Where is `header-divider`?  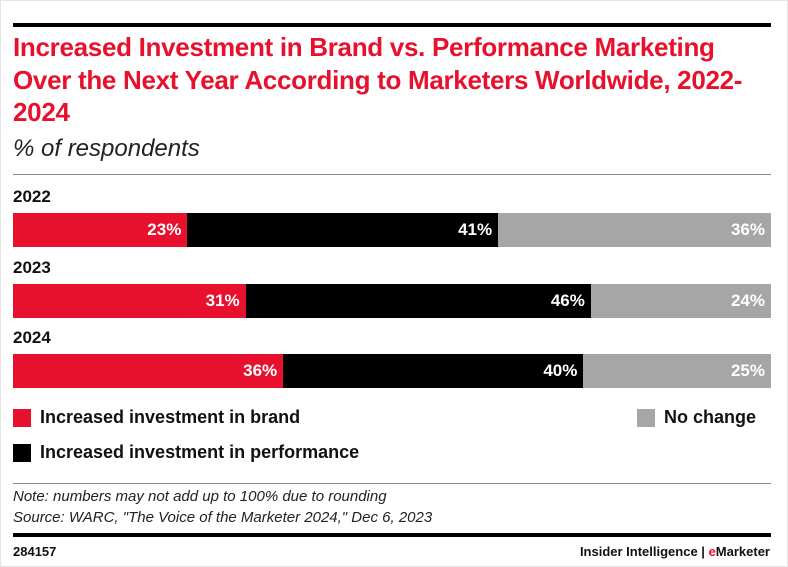
header-divider is located at coordinates (392, 174).